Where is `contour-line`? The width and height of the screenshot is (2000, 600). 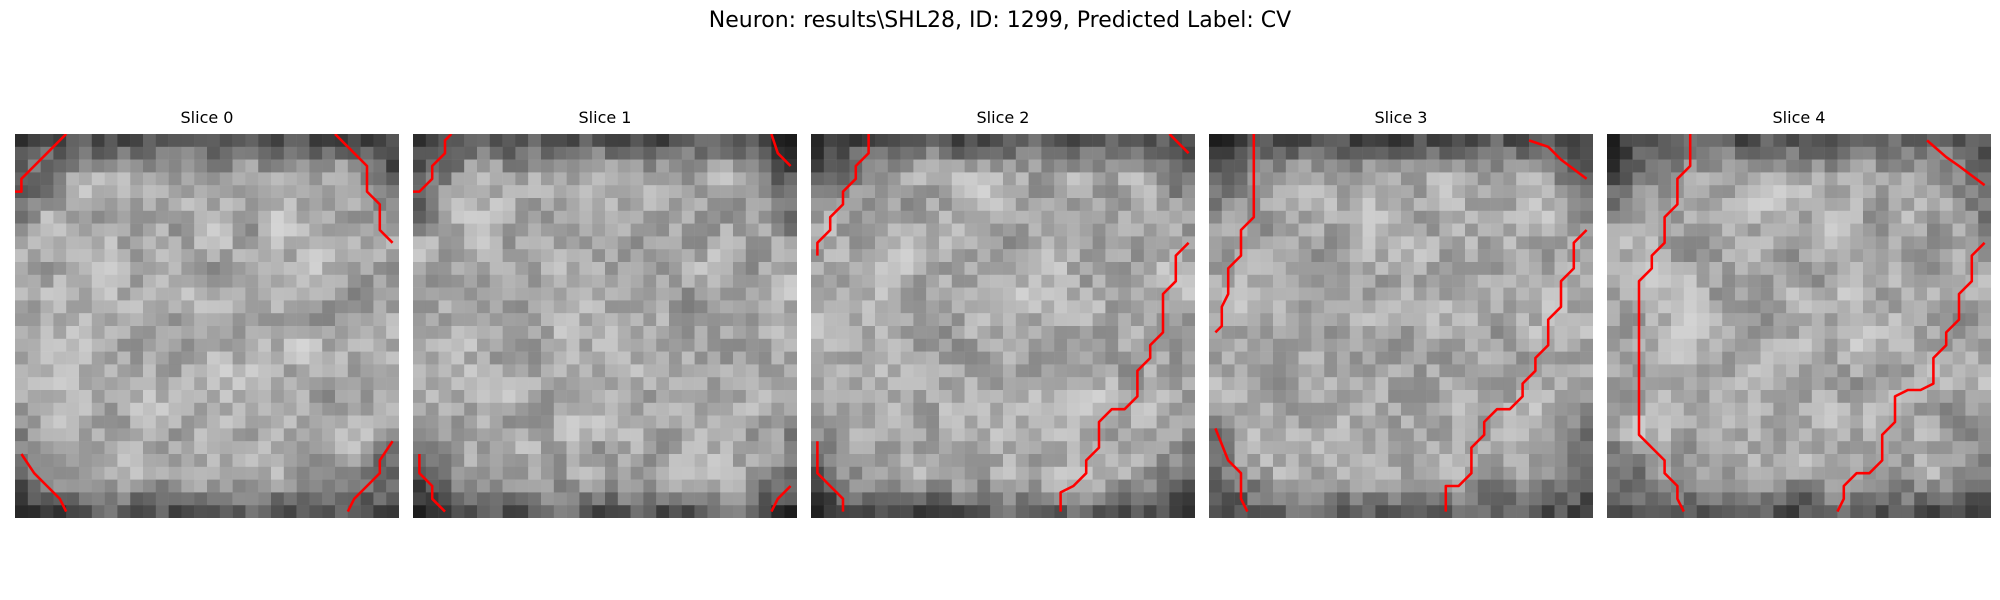
contour-line is located at coordinates (1558, 159).